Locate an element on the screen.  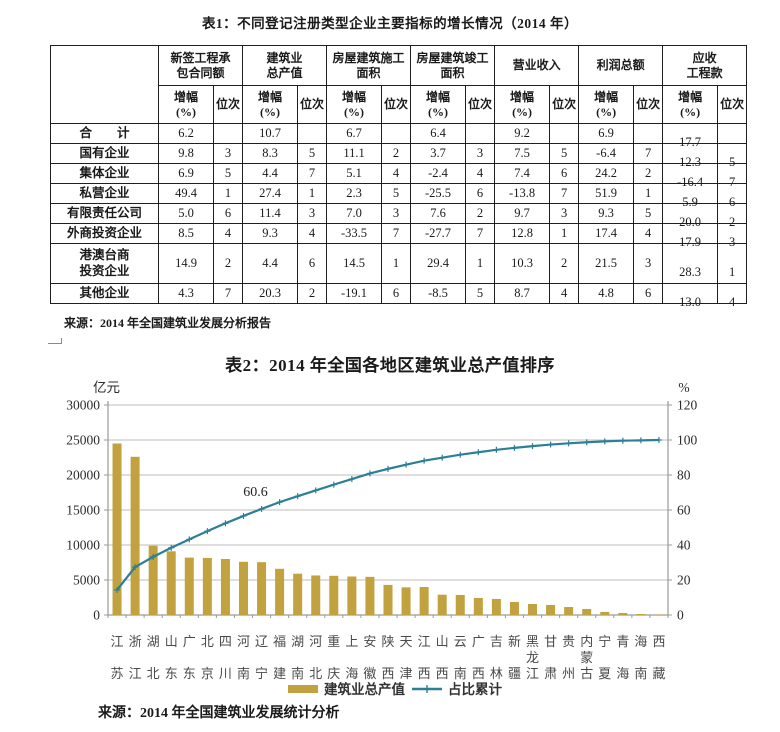
column-group-header: 利润总额 is located at coordinates (621, 65).